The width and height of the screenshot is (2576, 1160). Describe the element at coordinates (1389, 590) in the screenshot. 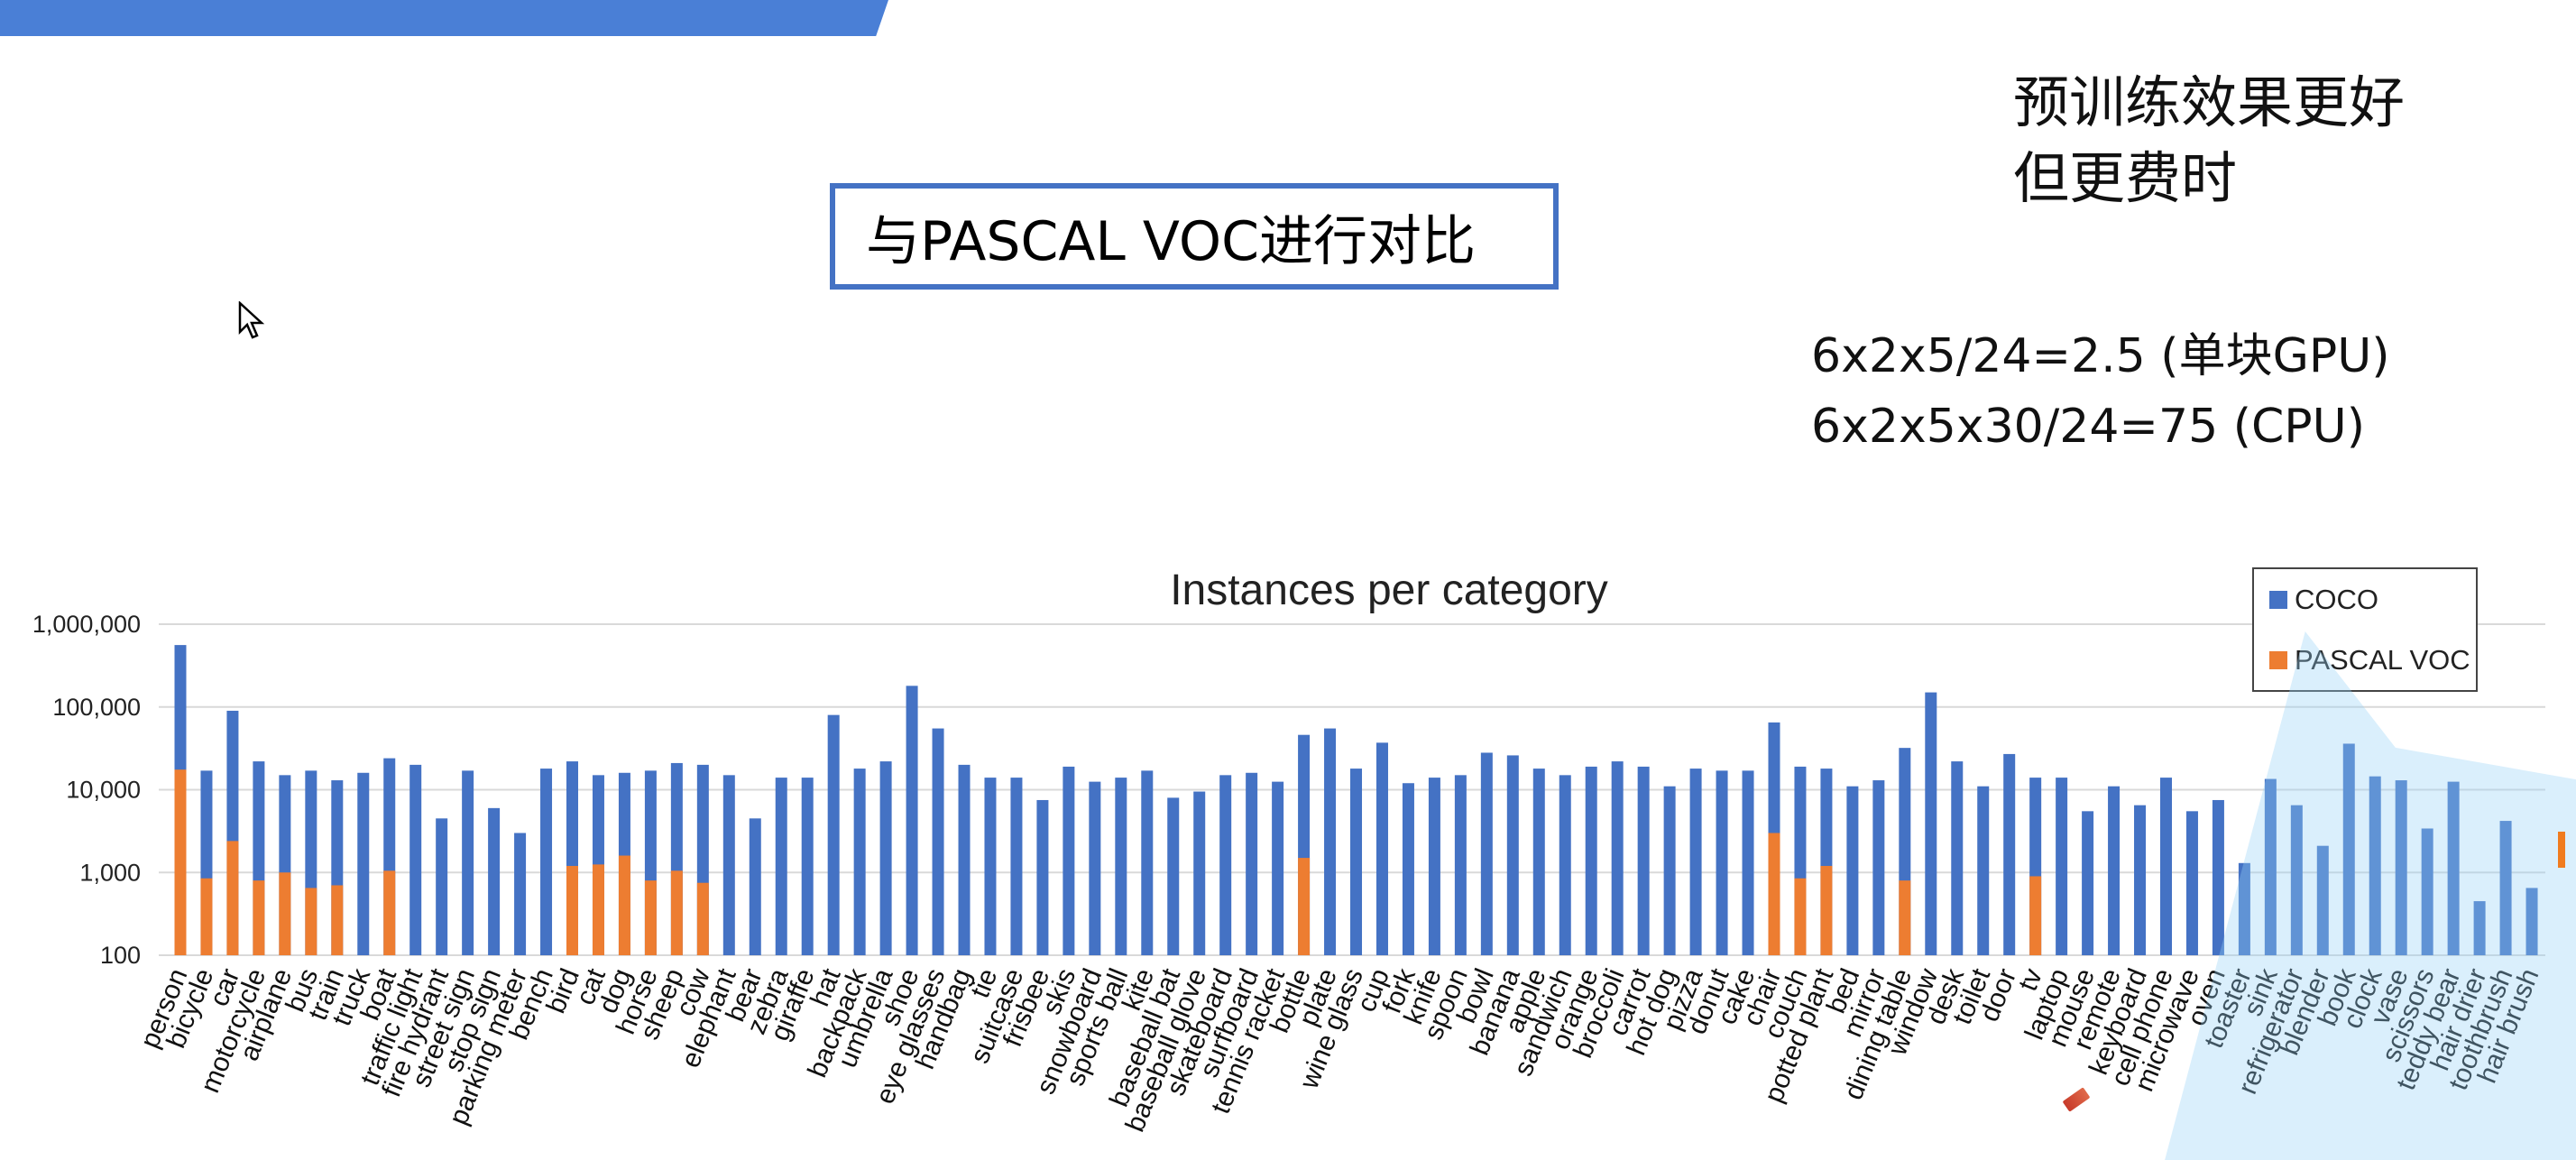

I see `chart-title: Instances per category` at that location.